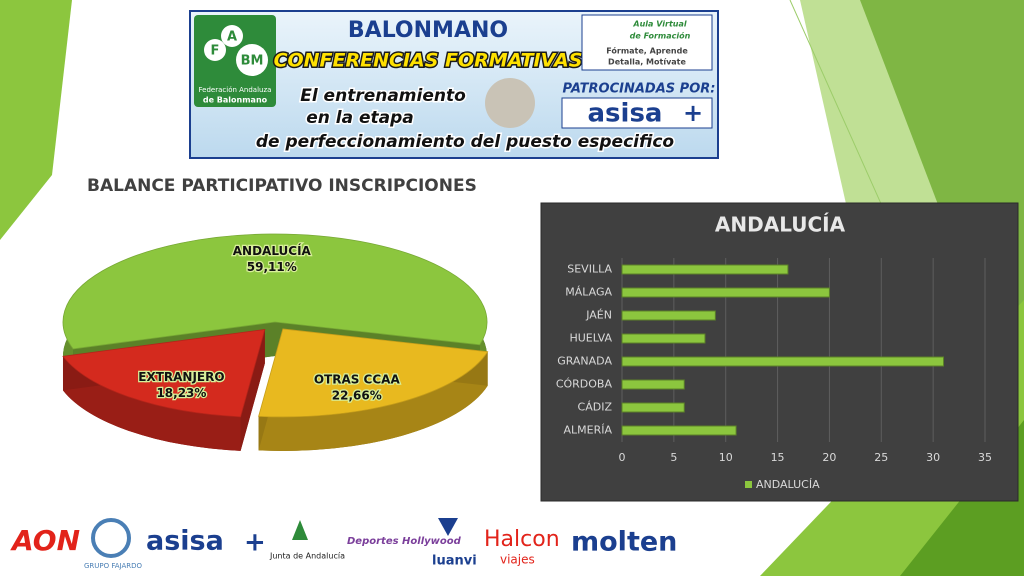 The height and width of the screenshot is (576, 1024). I want to click on x-tick-label: 10, so click(726, 457).